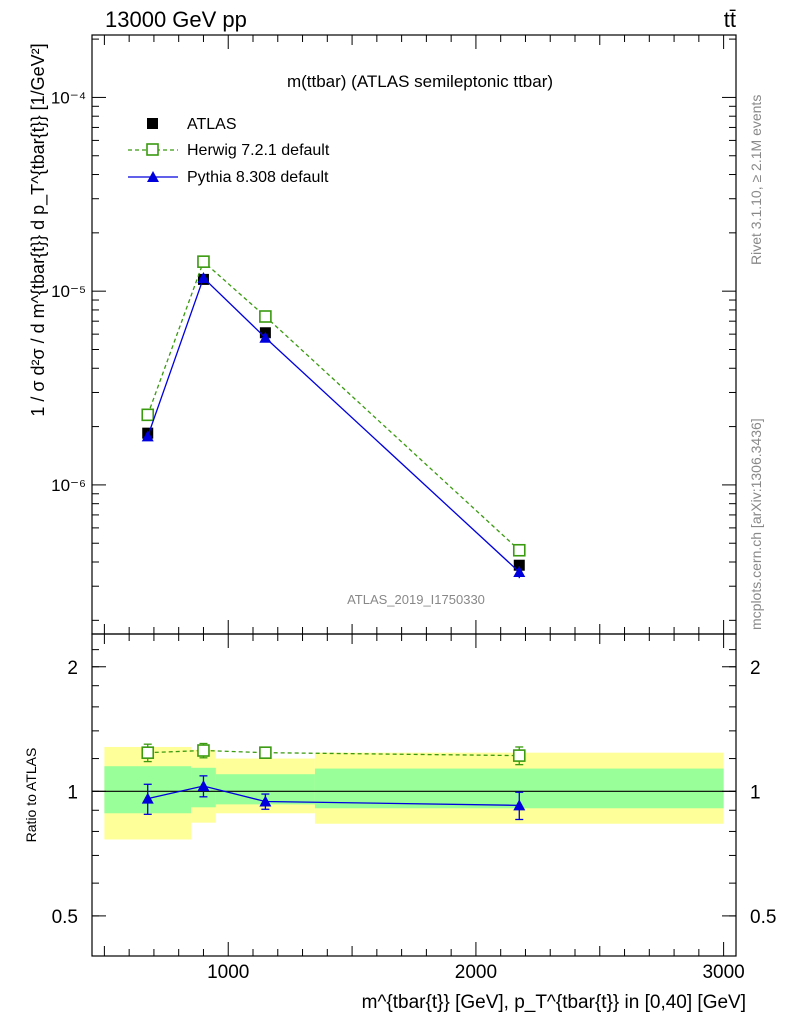 The image size is (786, 1024). Describe the element at coordinates (258, 150) in the screenshot. I see `legend-herwig-label: Herwig 7.2.1 default` at that location.